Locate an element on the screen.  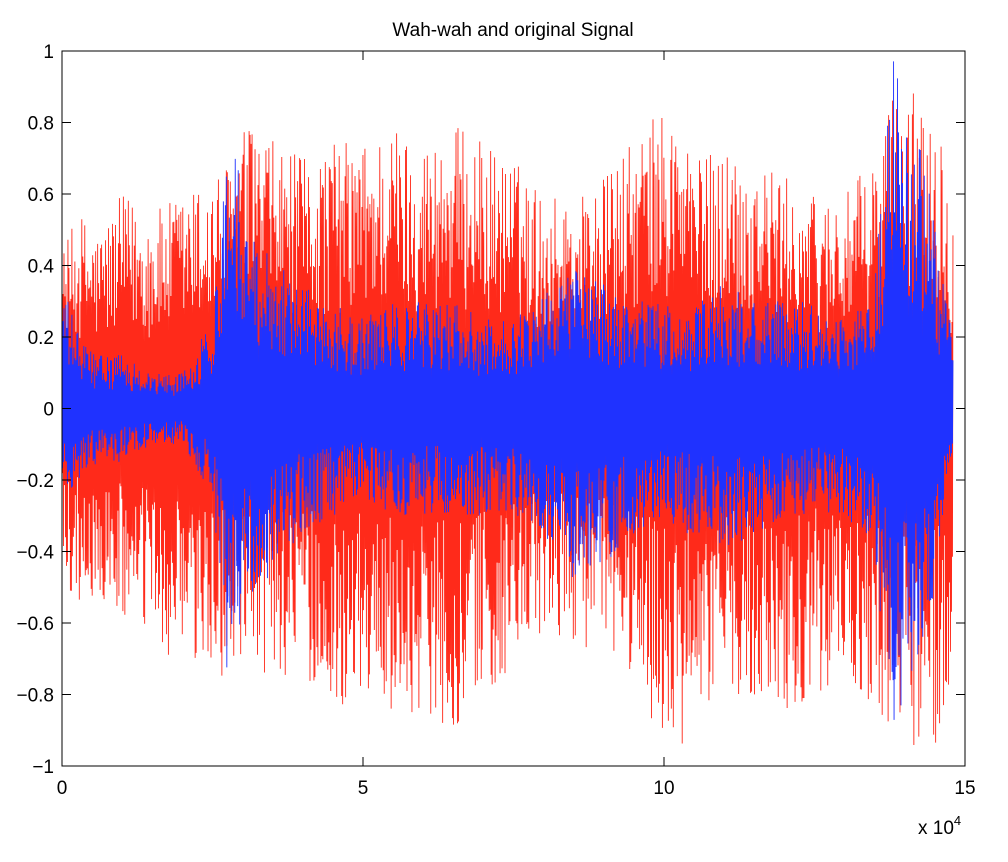
chart-title: Wah-wah and original Signal is located at coordinates (512, 30).